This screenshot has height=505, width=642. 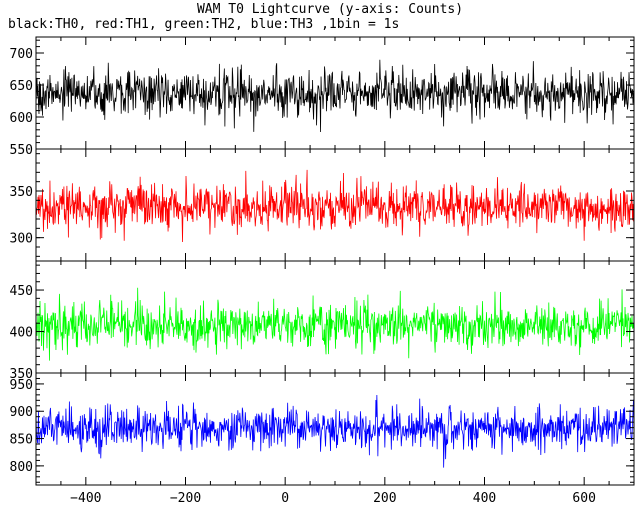 What do you see at coordinates (330, 9) in the screenshot?
I see `chart-title: WAM T0 Lightcurve (y-axis: Counts)` at bounding box center [330, 9].